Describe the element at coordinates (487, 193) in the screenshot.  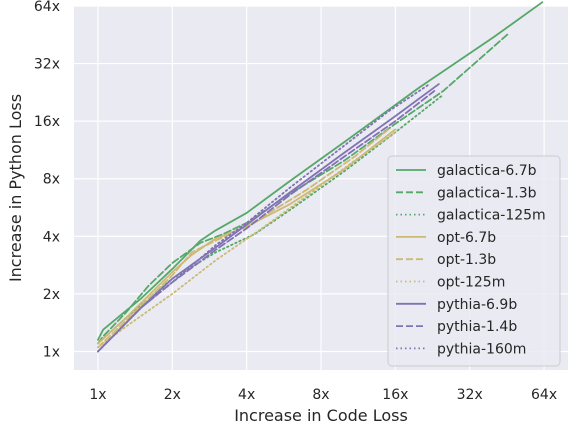
I see `legend-label: galactica-1.3b` at that location.